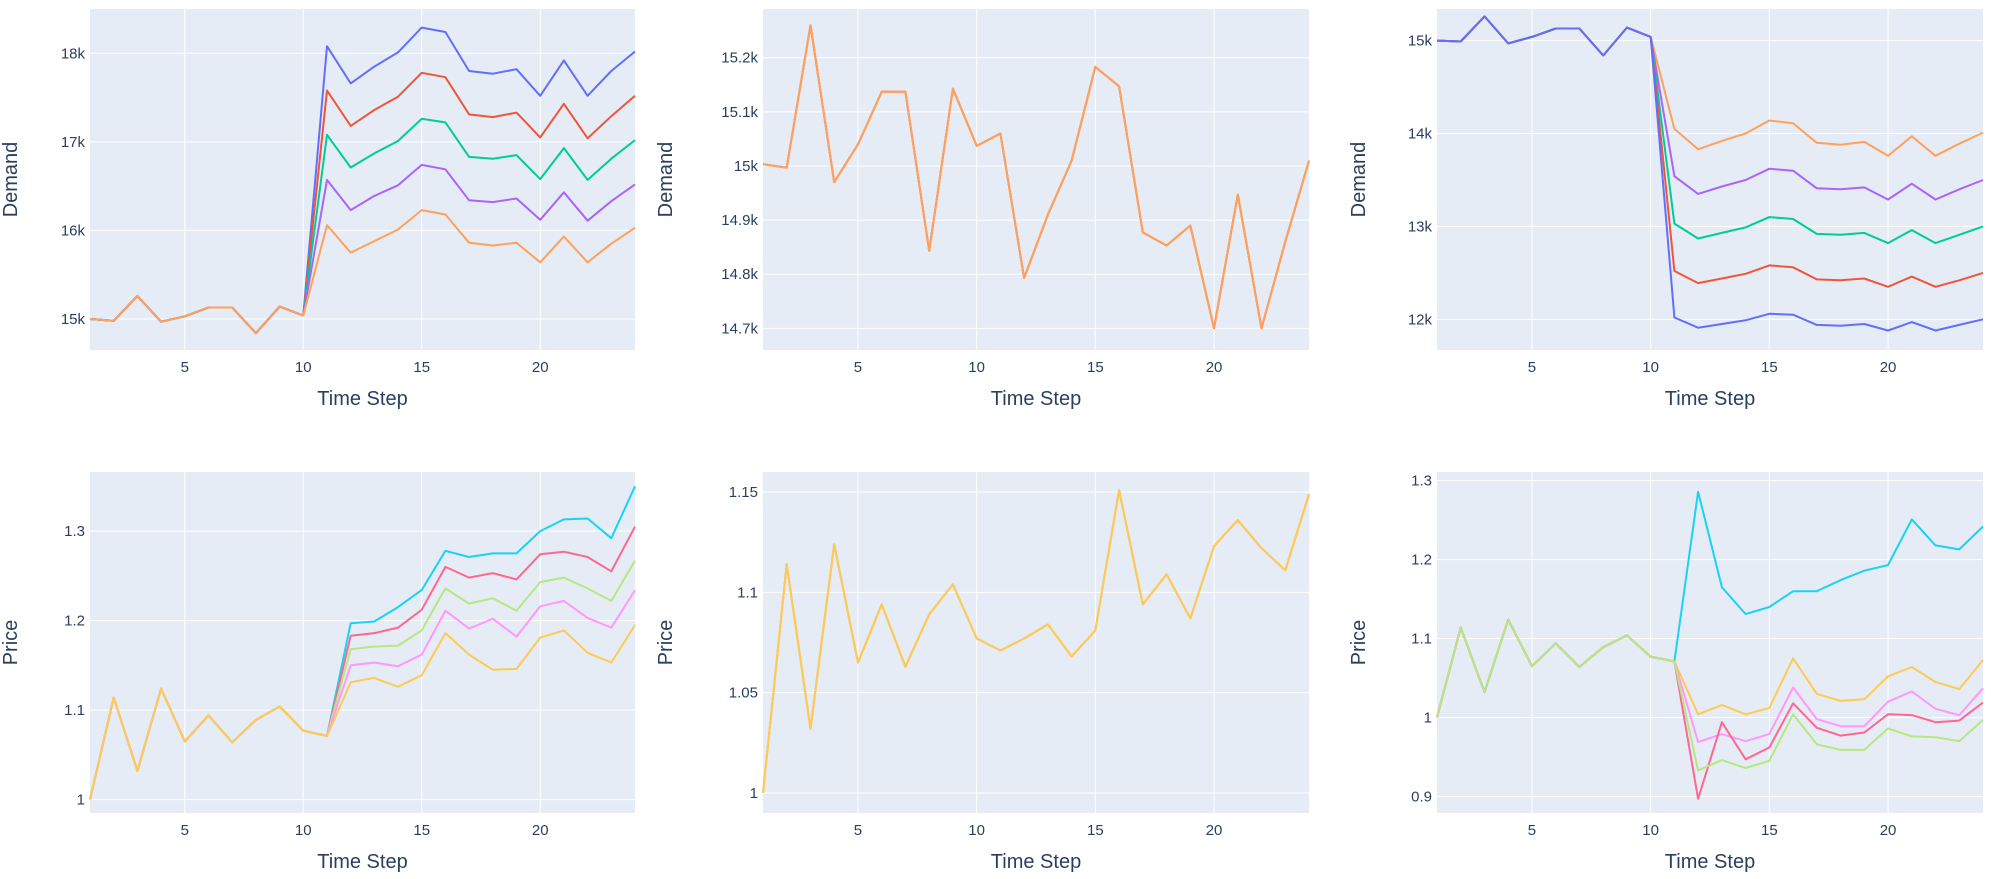 This screenshot has height=879, width=1991. Describe the element at coordinates (739, 274) in the screenshot. I see `y-tick-label: 14.8k` at that location.